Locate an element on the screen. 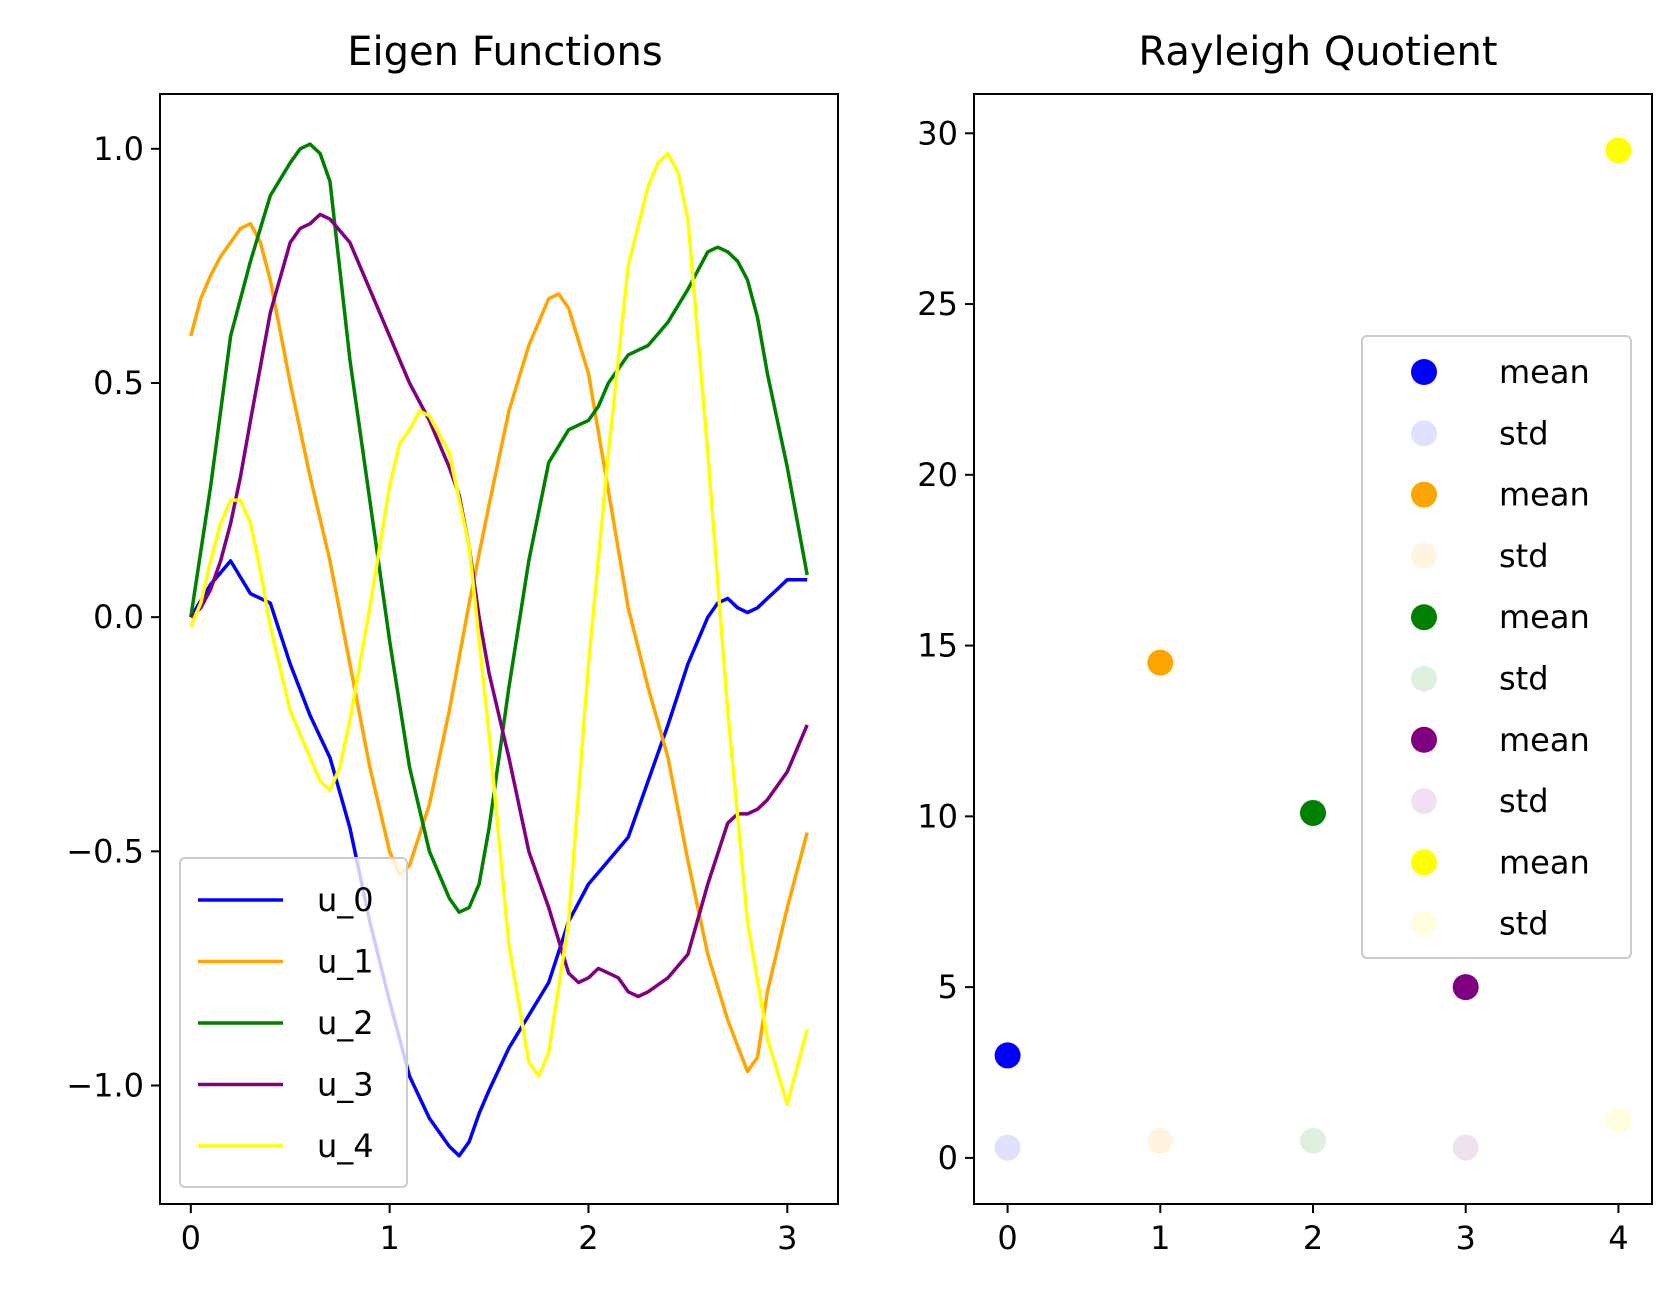 This screenshot has height=1300, width=1678. y-tick-label: −1.0 is located at coordinates (105, 1086).